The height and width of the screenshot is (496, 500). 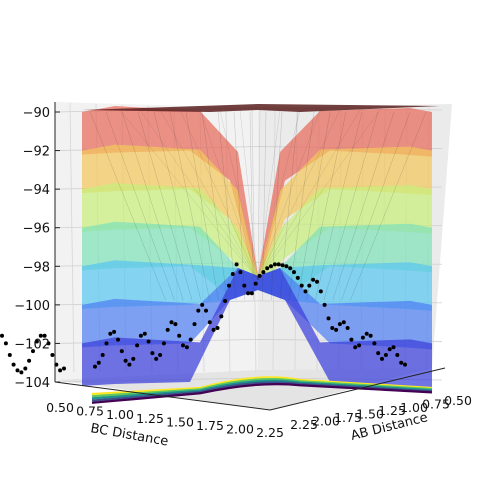 I want to click on y-axis-line, so click(x=162, y=396).